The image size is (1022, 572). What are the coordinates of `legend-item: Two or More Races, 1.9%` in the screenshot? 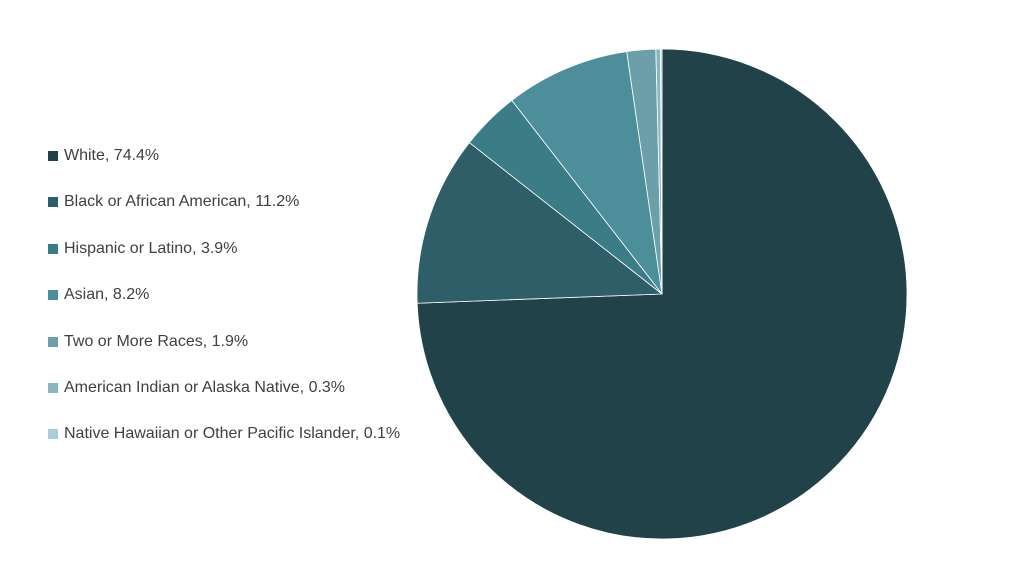 It's located at (224, 353).